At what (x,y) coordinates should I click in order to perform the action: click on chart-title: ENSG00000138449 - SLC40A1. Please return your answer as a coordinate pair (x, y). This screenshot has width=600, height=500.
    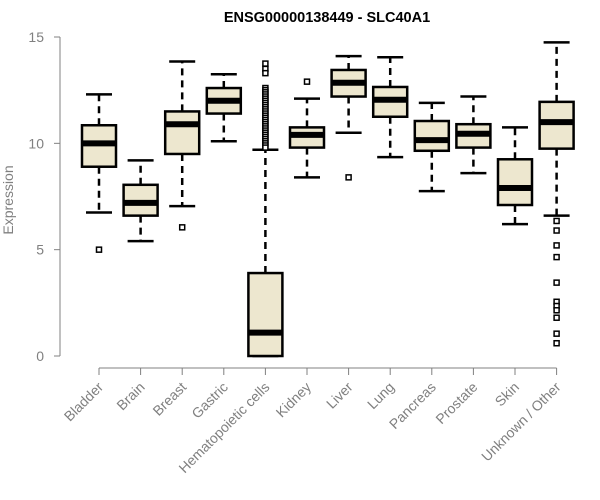
    Looking at the image, I should click on (327, 18).